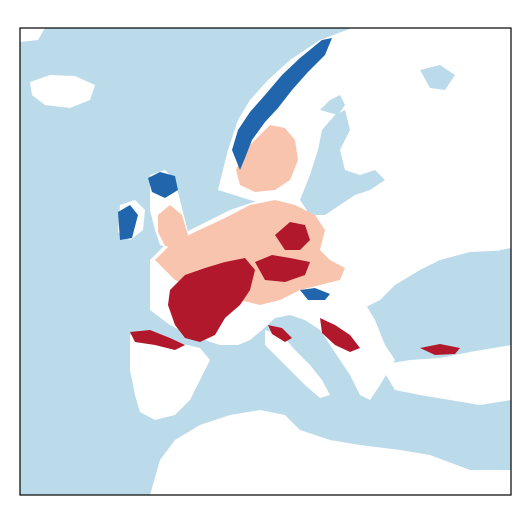 The width and height of the screenshot is (530, 526). Describe the element at coordinates (442, 337) in the screenshot. I see `black-sea` at that location.